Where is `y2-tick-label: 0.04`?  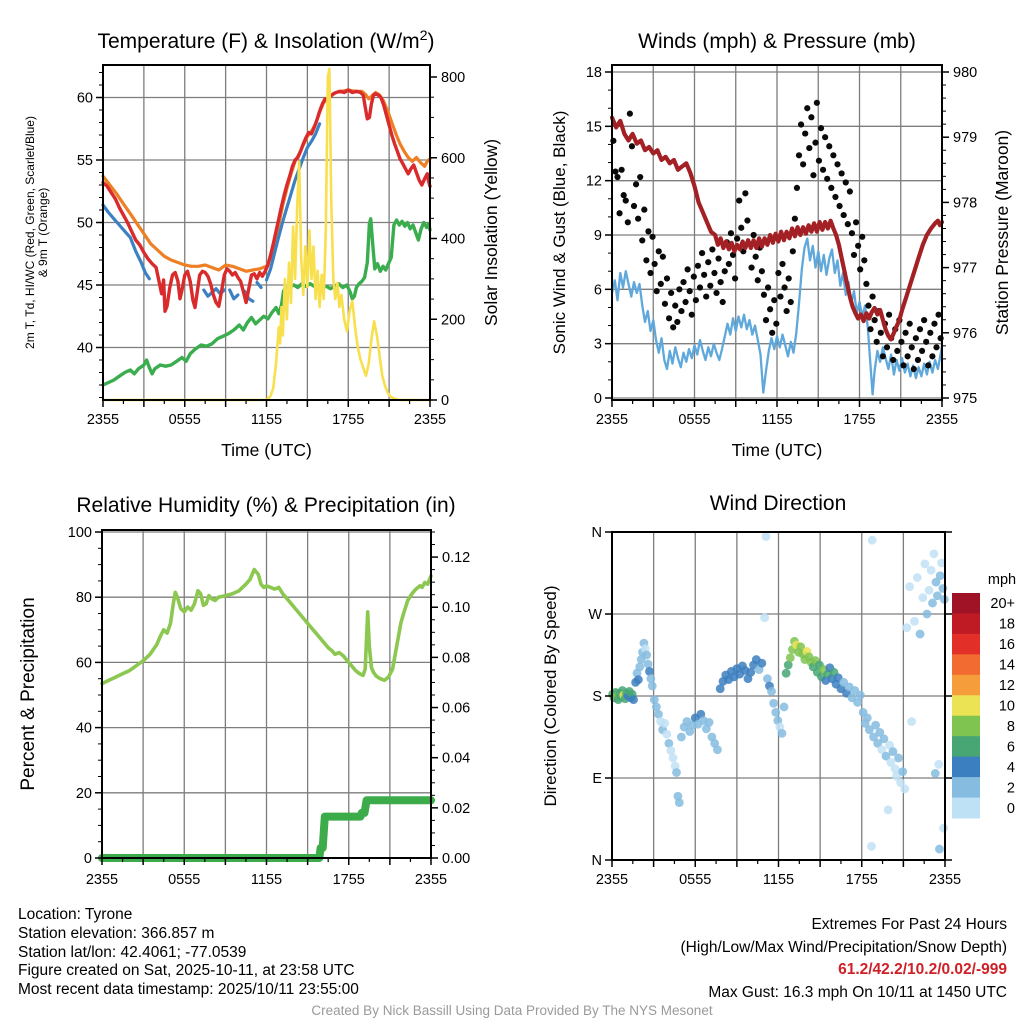 y2-tick-label: 0.04 is located at coordinates (456, 759).